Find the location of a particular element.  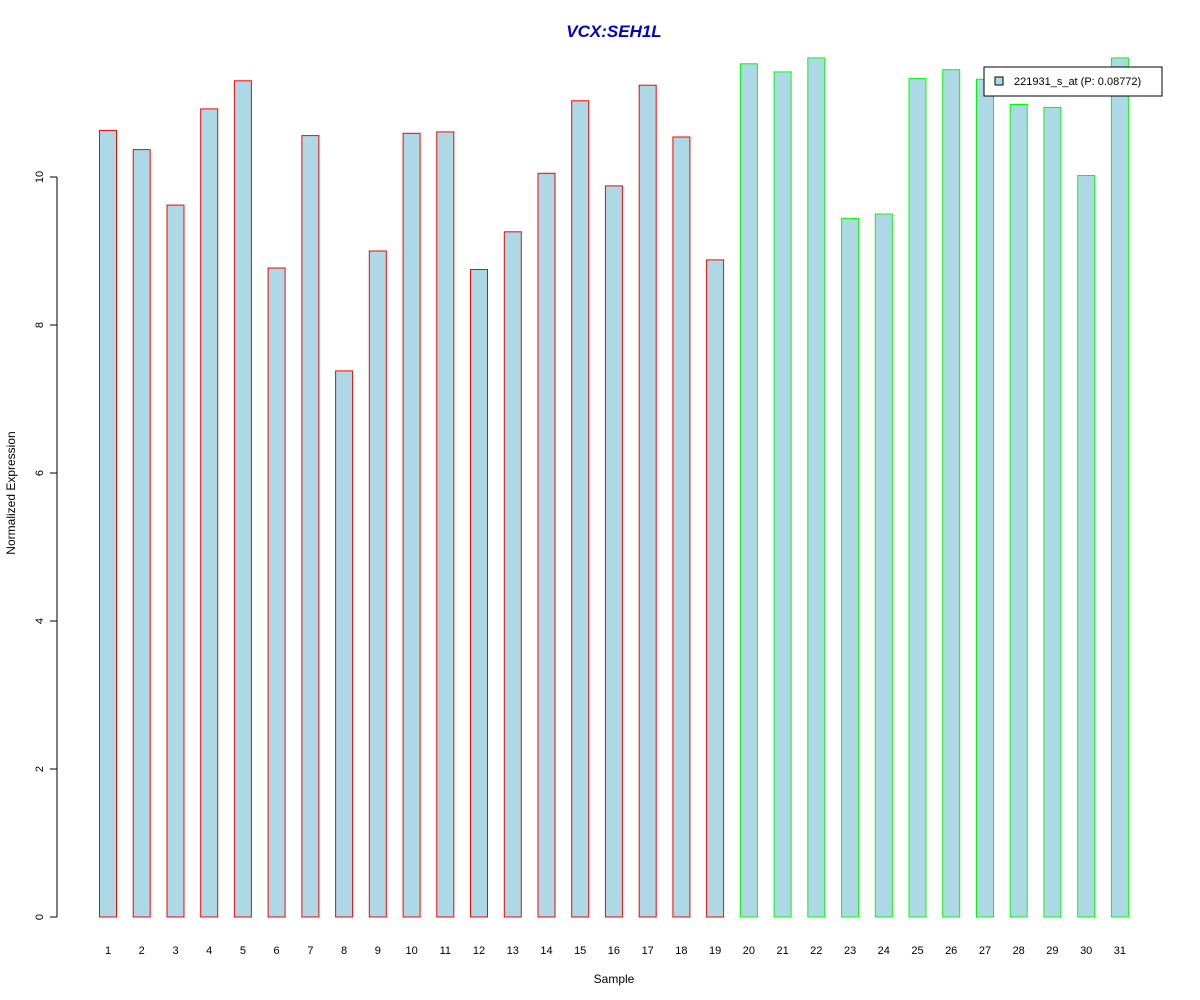

x-tick-label: 12 is located at coordinates (479, 951).